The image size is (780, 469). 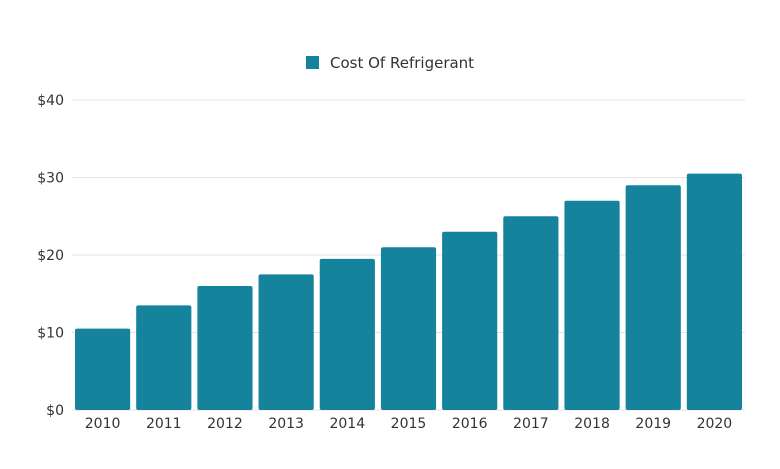 I want to click on y-tick-label: $10, so click(x=50, y=334).